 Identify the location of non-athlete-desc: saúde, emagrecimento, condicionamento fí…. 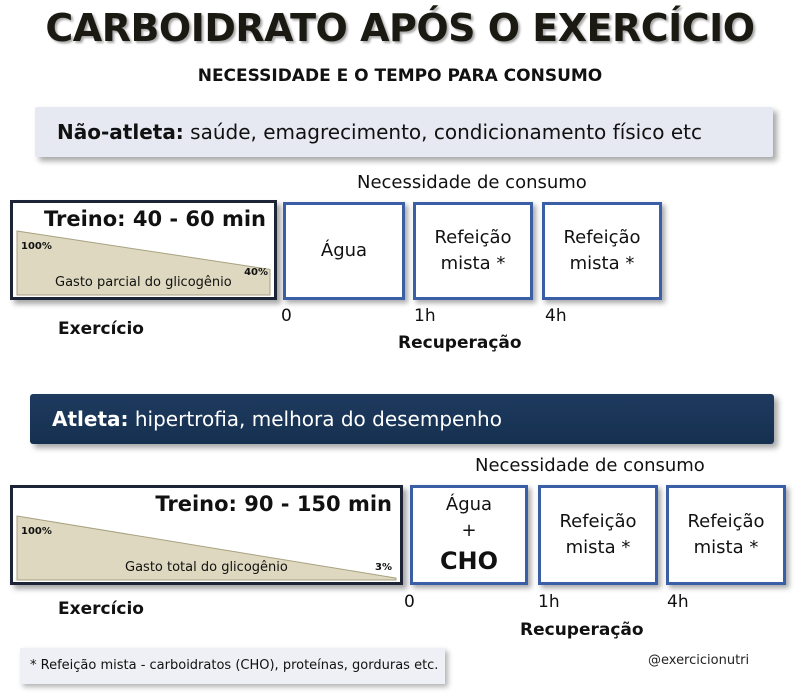
(442, 132).